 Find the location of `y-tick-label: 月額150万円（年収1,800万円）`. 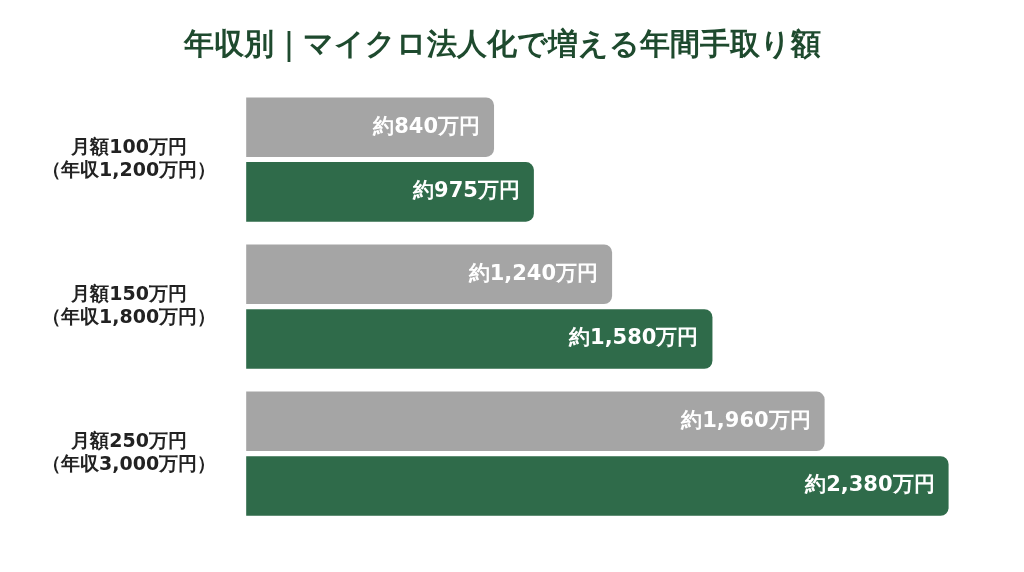

y-tick-label: 月額150万円（年収1,800万円） is located at coordinates (129, 304).